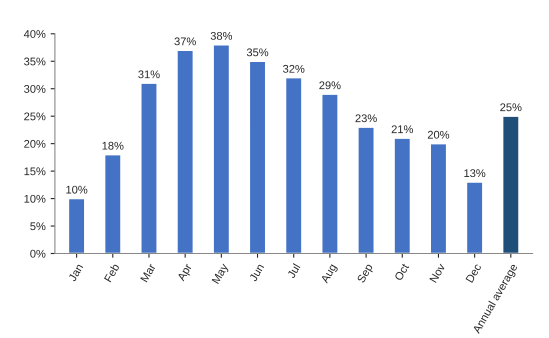 This screenshot has height=338, width=549. What do you see at coordinates (256, 272) in the screenshot?
I see `x-tick-label: Jun` at bounding box center [256, 272].